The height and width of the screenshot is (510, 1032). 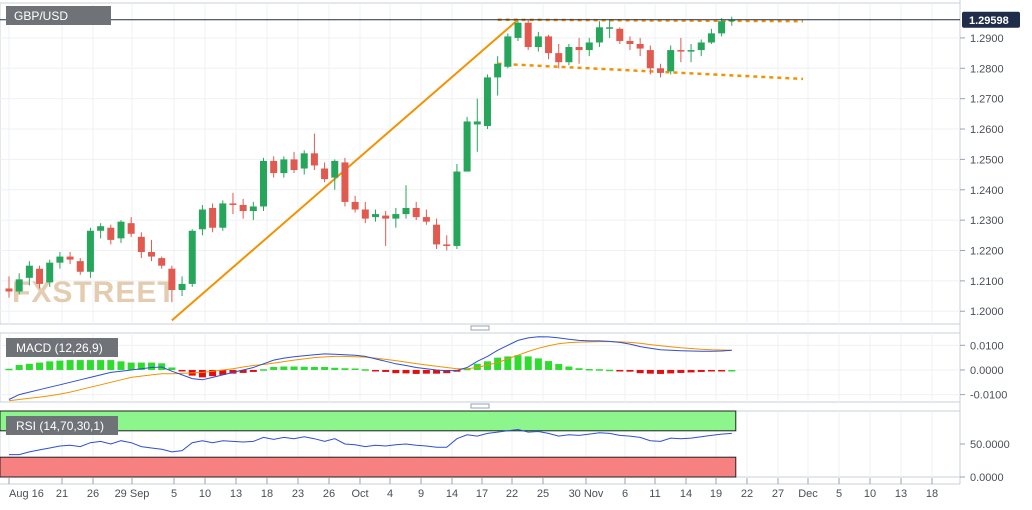 What do you see at coordinates (236, 494) in the screenshot?
I see `x-tick-label-6: 13` at bounding box center [236, 494].